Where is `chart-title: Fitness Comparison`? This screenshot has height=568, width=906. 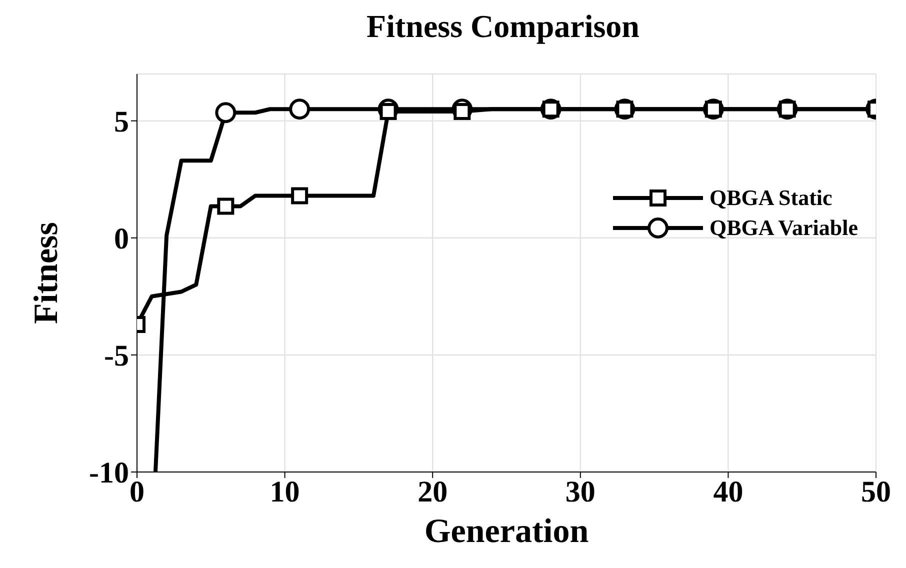
chart-title: Fitness Comparison is located at coordinates (503, 27).